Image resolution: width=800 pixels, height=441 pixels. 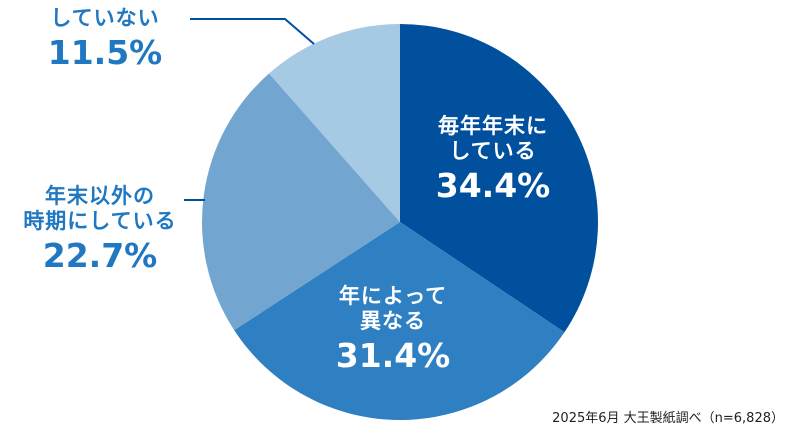 I want to click on label-other-time-line2: 時期にしている, so click(x=100, y=221).